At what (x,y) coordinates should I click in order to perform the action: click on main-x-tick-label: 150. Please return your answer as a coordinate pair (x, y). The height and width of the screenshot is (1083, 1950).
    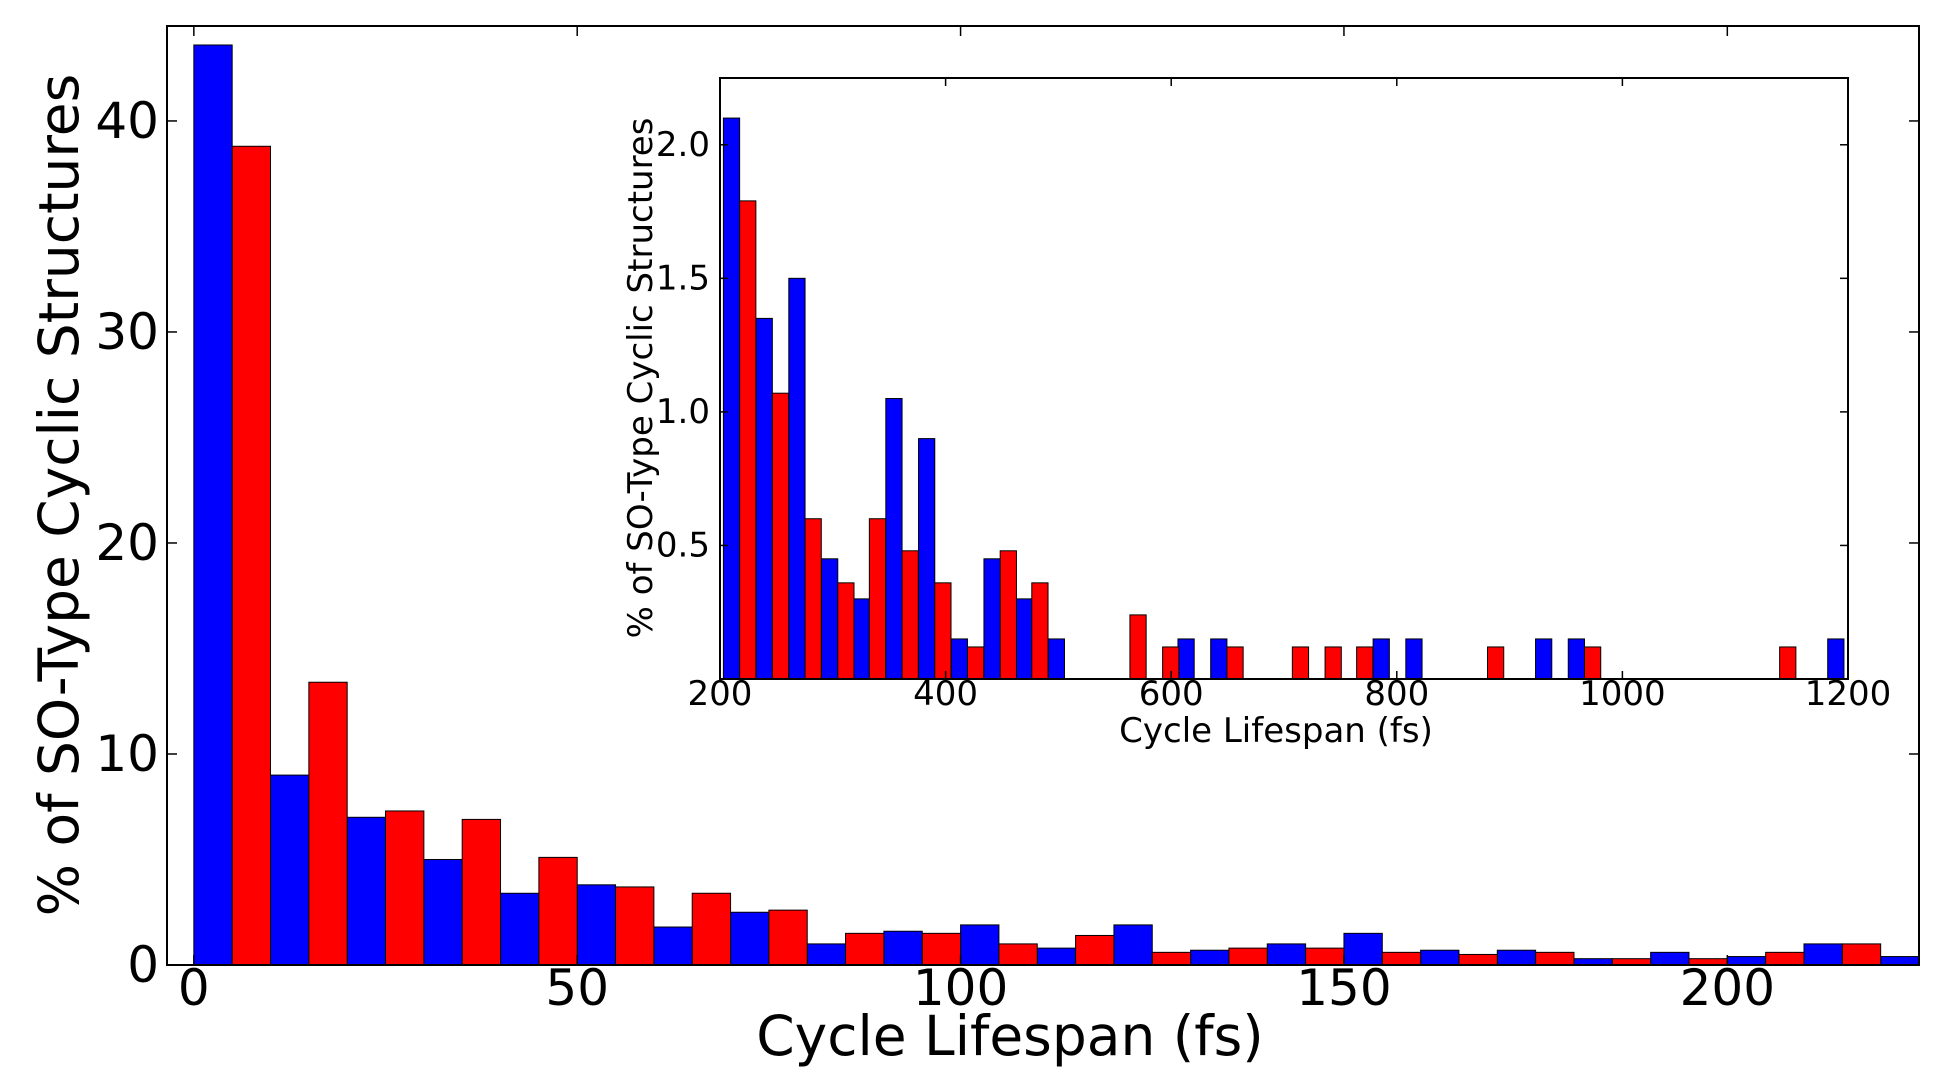
    Looking at the image, I should click on (1343, 988).